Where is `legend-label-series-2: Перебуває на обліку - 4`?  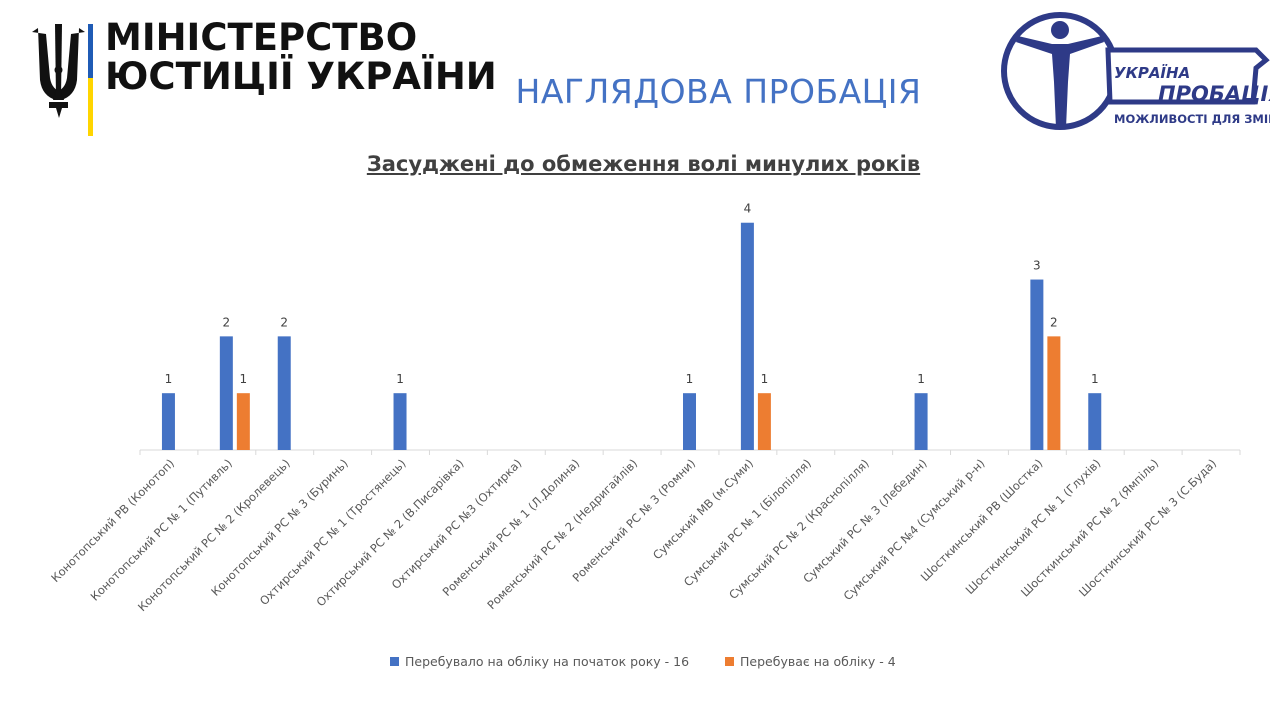 legend-label-series-2: Перебуває на обліку - 4 is located at coordinates (818, 661).